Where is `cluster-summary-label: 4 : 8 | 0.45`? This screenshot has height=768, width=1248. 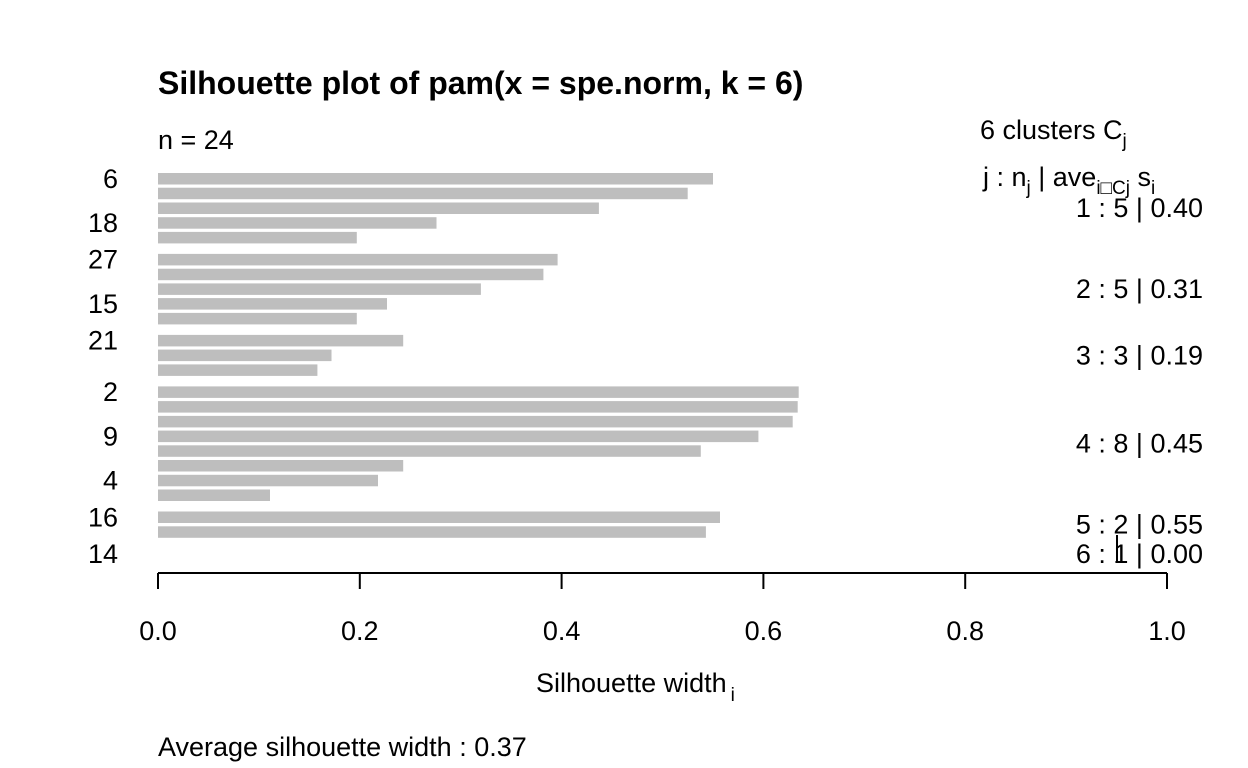
cluster-summary-label: 4 : 8 | 0.45 is located at coordinates (1139, 444).